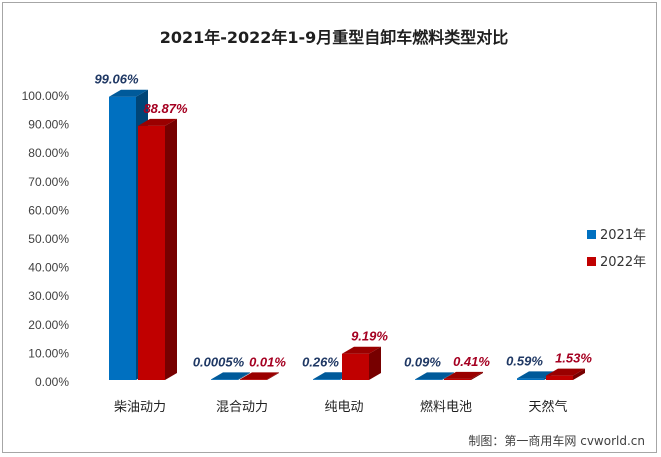 The width and height of the screenshot is (661, 457). What do you see at coordinates (165, 108) in the screenshot?
I see `data-label: 88.87%` at bounding box center [165, 108].